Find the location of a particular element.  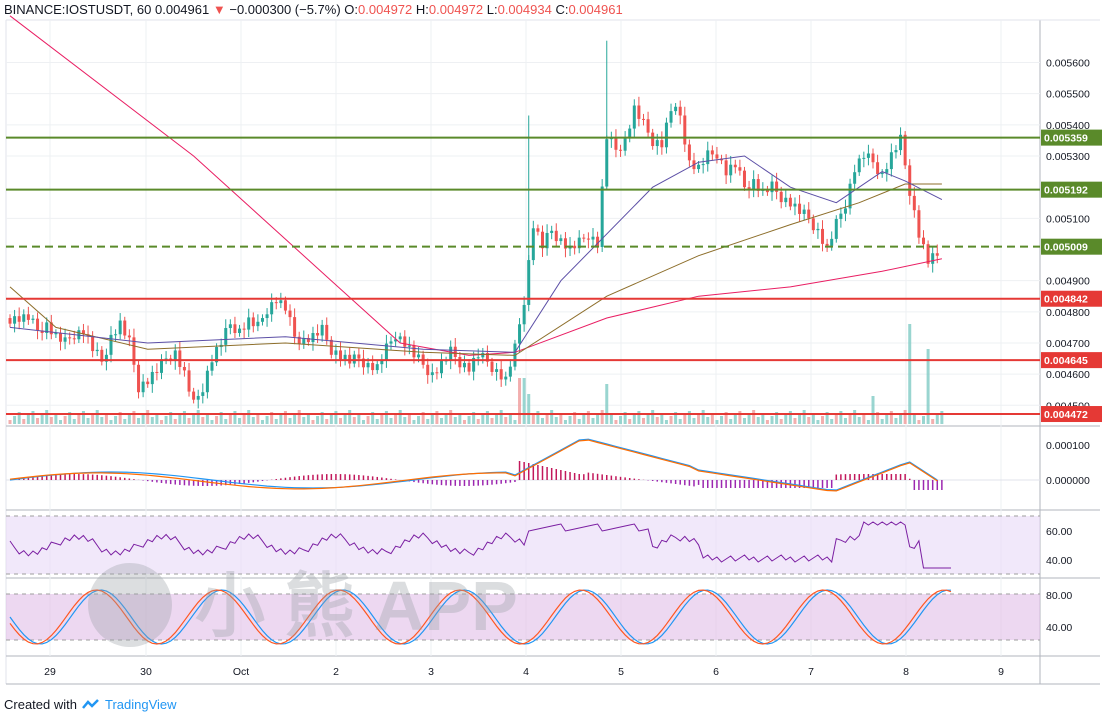

close-value: 0.004961 is located at coordinates (595, 9).